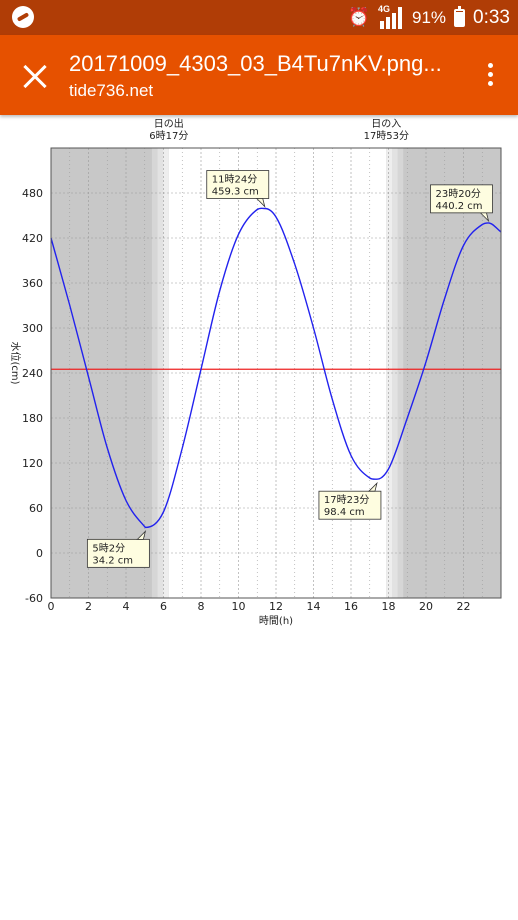  What do you see at coordinates (491, 17) in the screenshot?
I see `clock: 0:33` at bounding box center [491, 17].